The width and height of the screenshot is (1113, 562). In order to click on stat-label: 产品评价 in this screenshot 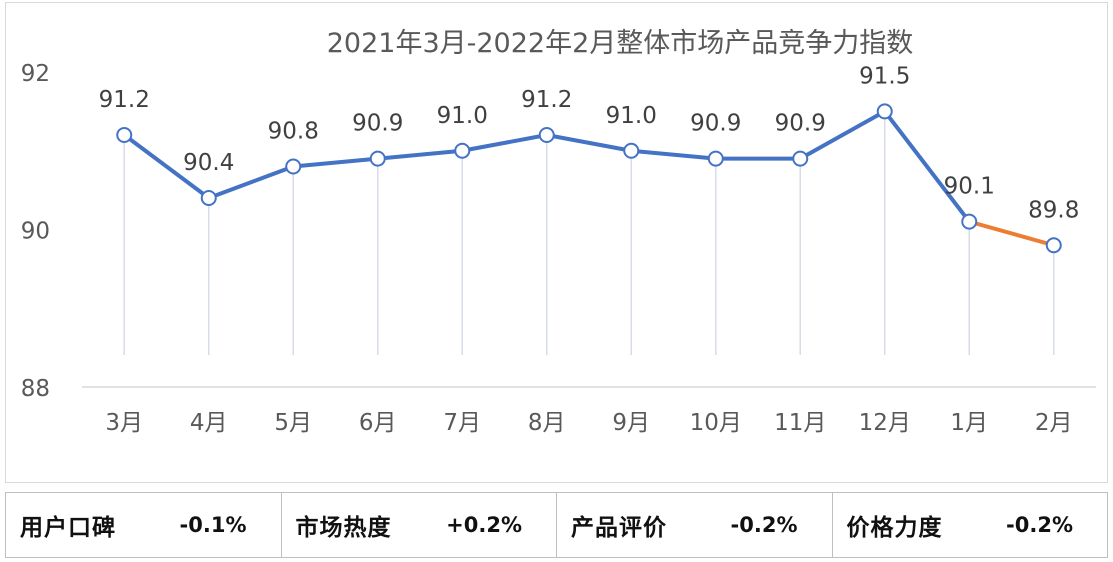, I will do `click(619, 528)`.